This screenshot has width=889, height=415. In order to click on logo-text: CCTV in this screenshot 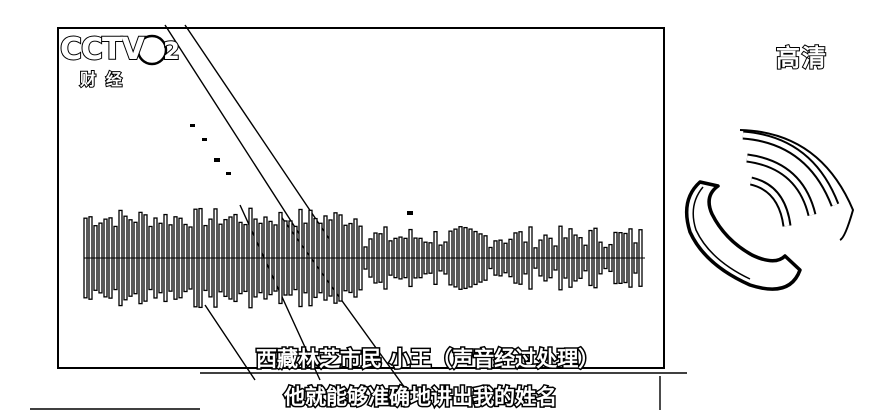, I will do `click(102, 49)`.